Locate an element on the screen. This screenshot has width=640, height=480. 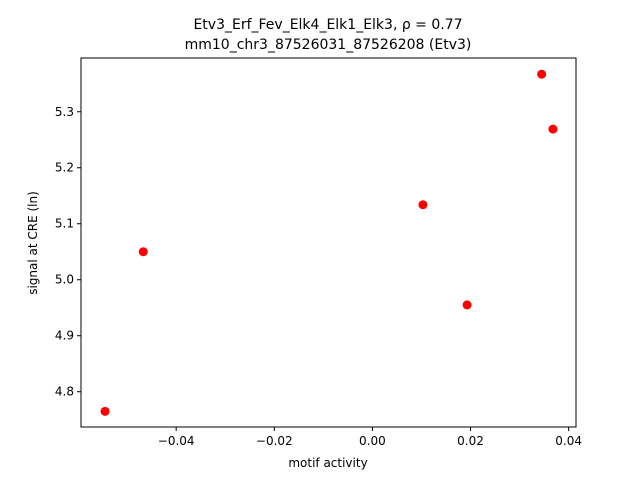
y-tick-label: 5.2 is located at coordinates (64, 168).